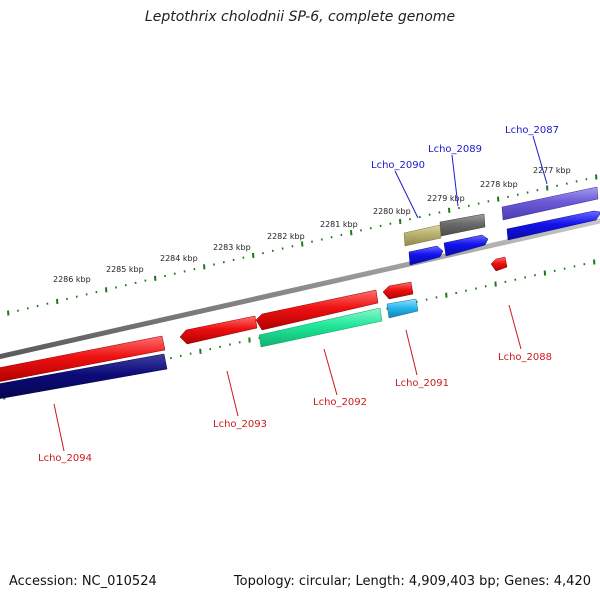 The height and width of the screenshot is (600, 600). Describe the element at coordinates (499, 264) in the screenshot. I see `gene-lcho-2088-feature` at that location.